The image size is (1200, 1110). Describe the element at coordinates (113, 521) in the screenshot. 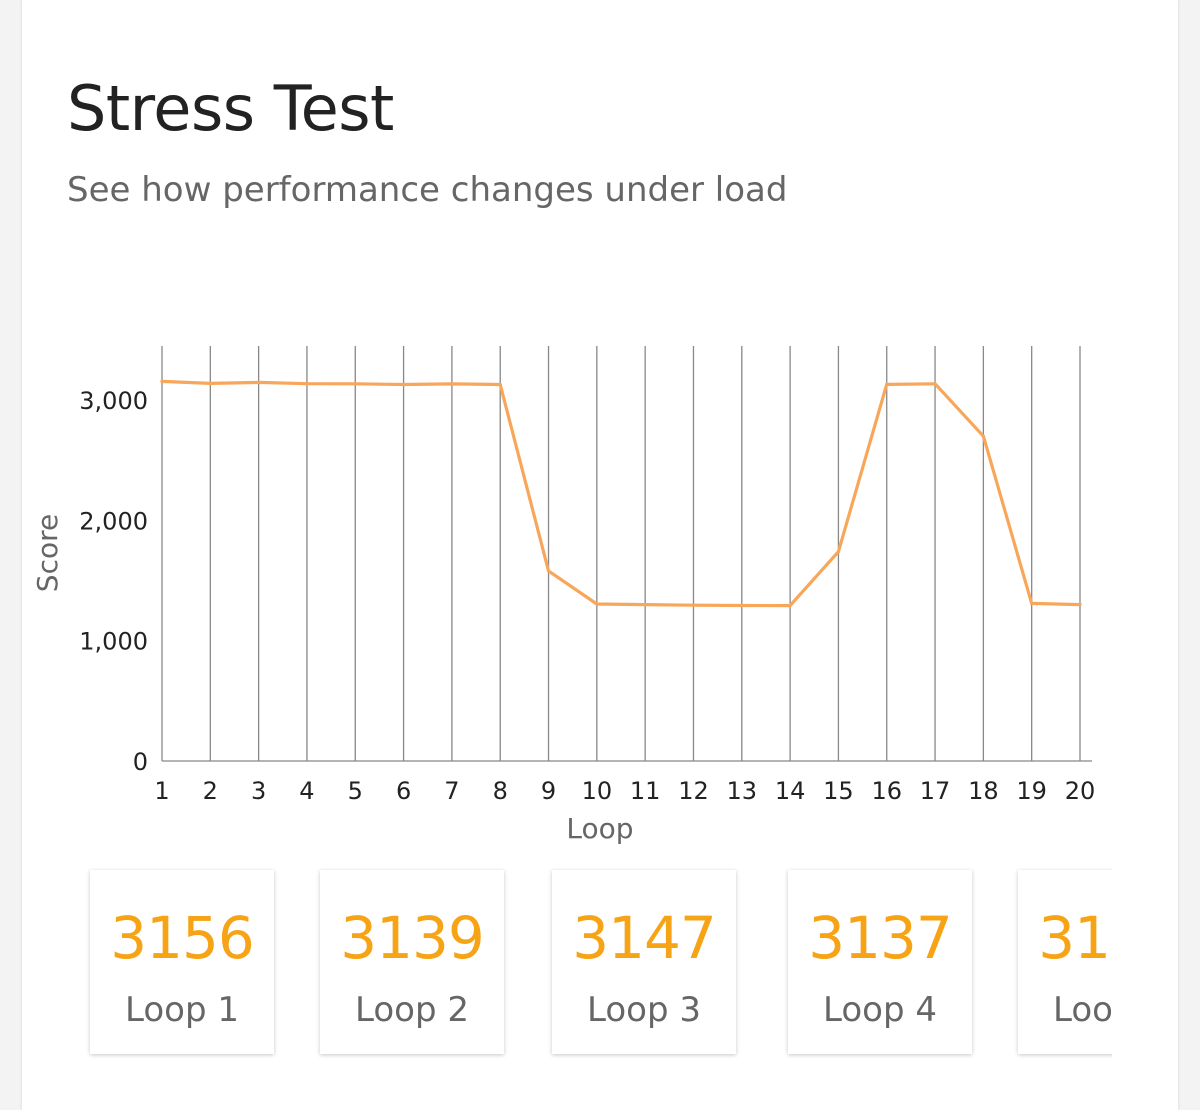

I see `y-tick-label: 2,000` at that location.